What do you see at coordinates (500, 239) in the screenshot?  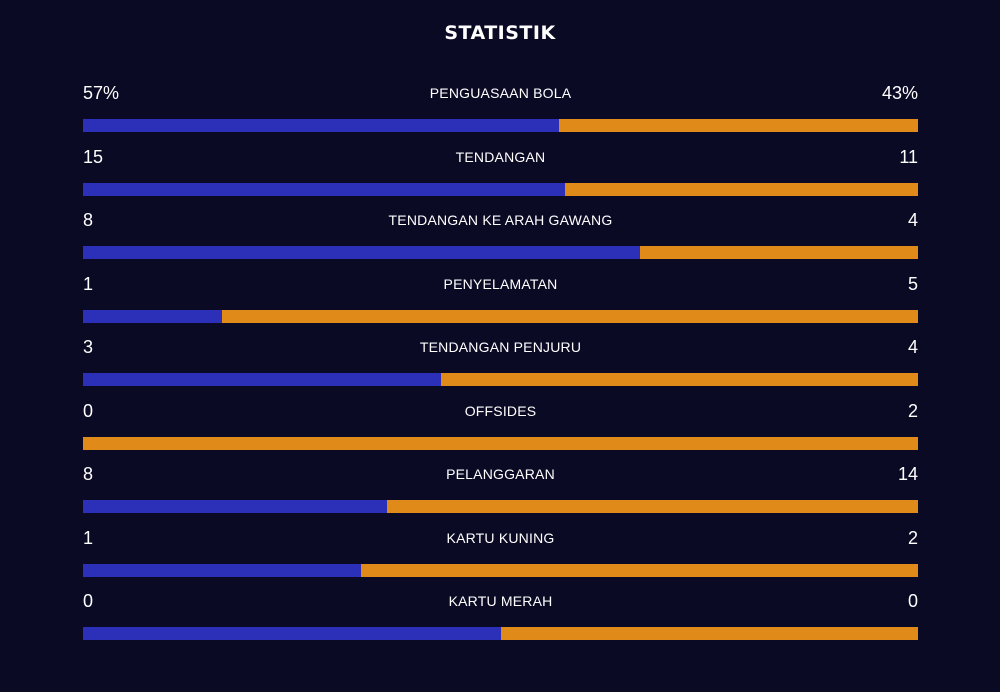 I see `stat-row: 8 TENDANGAN KE ARAH GAWANG 4` at bounding box center [500, 239].